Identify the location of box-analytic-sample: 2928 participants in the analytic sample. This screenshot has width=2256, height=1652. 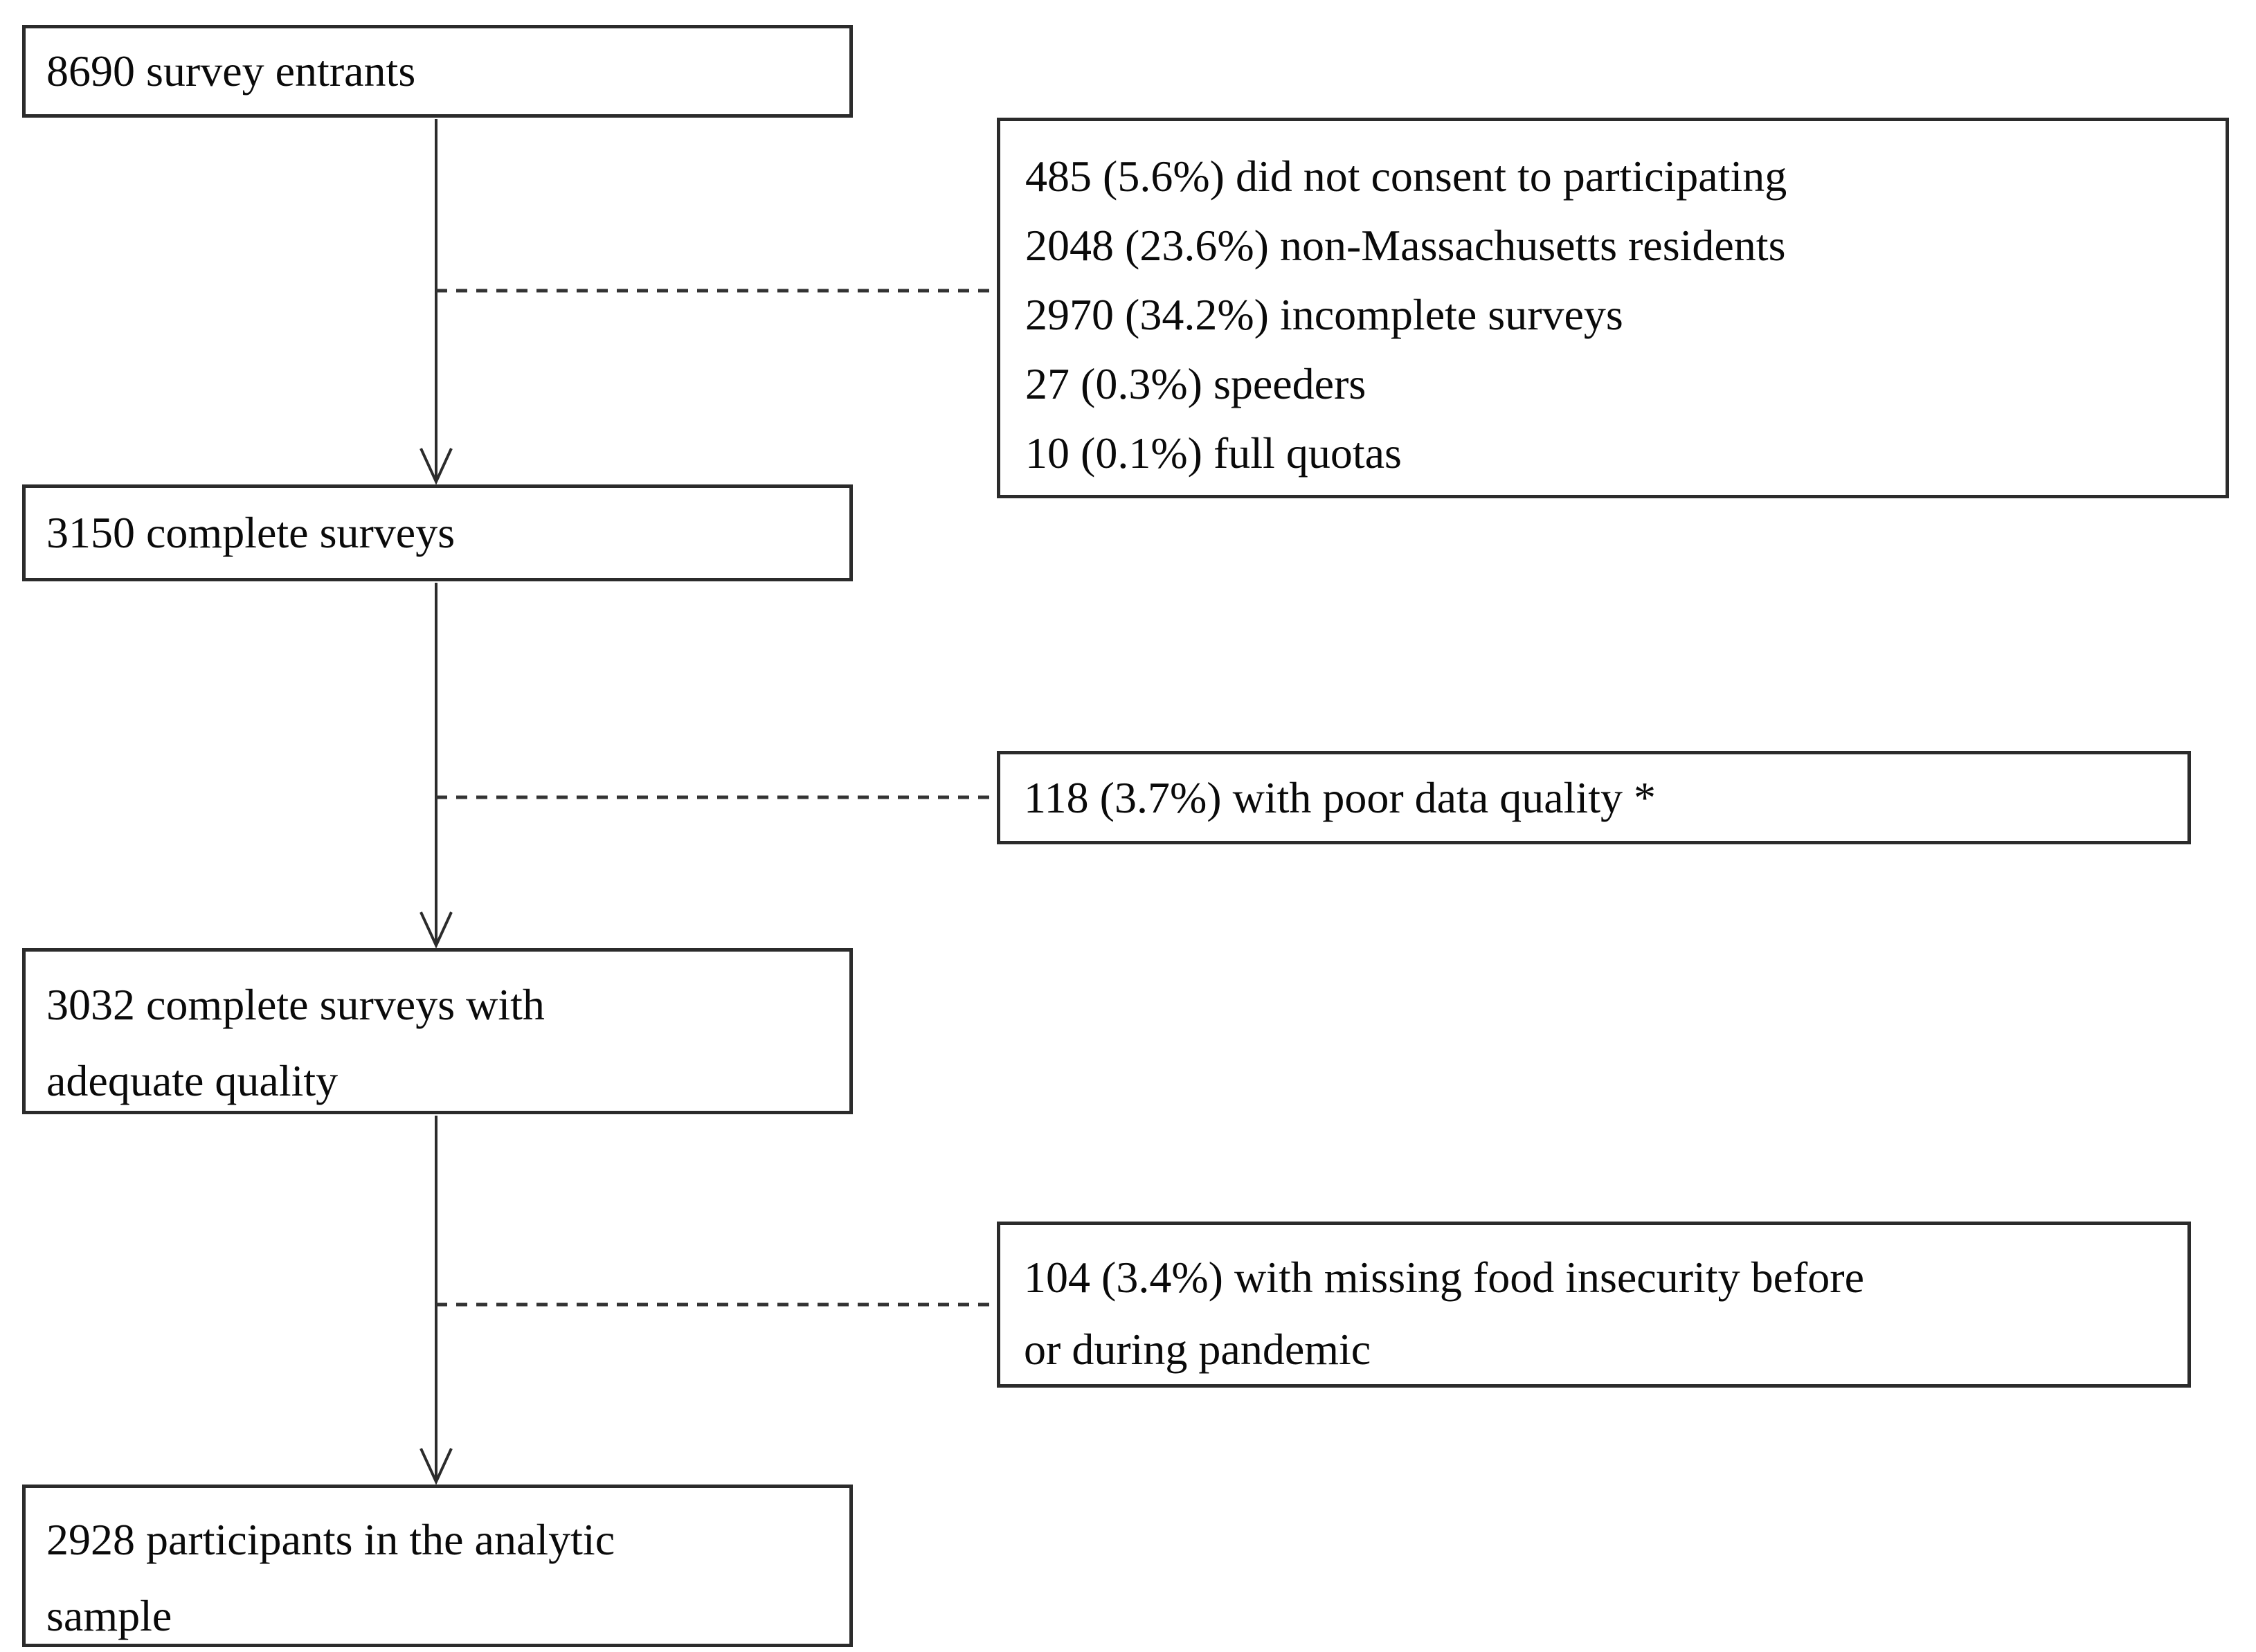
(437, 1566).